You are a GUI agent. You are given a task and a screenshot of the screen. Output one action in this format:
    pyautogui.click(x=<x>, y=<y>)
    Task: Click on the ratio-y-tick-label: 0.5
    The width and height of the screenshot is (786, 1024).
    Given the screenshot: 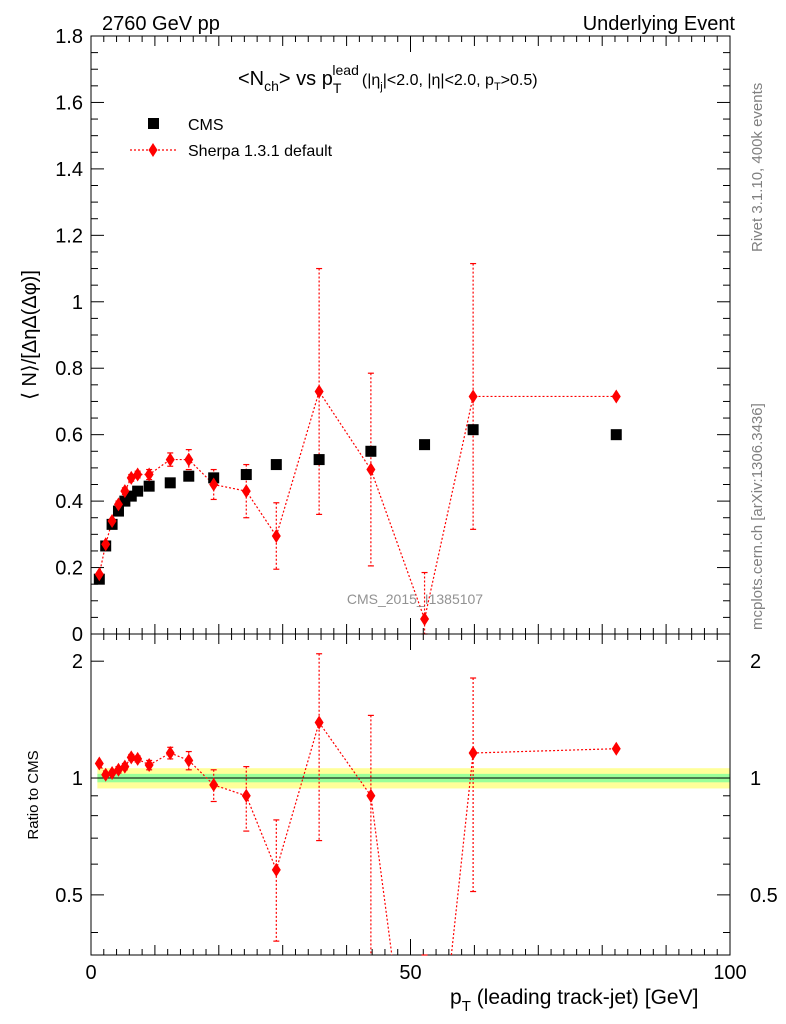 What is the action you would take?
    pyautogui.click(x=69, y=896)
    